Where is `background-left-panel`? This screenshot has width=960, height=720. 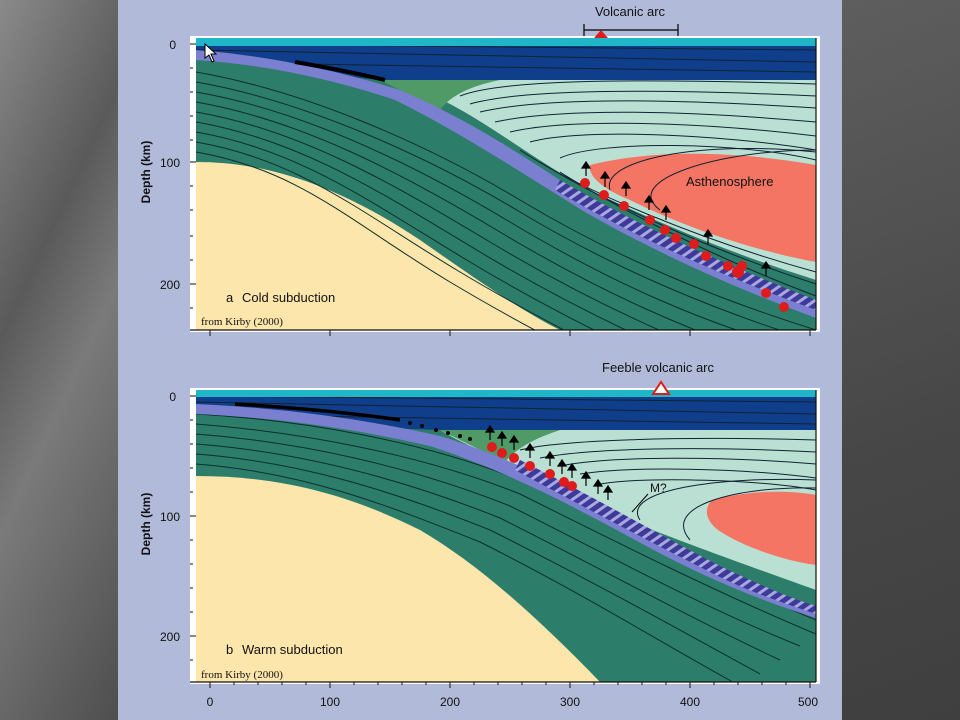
background-left-panel is located at coordinates (59, 360).